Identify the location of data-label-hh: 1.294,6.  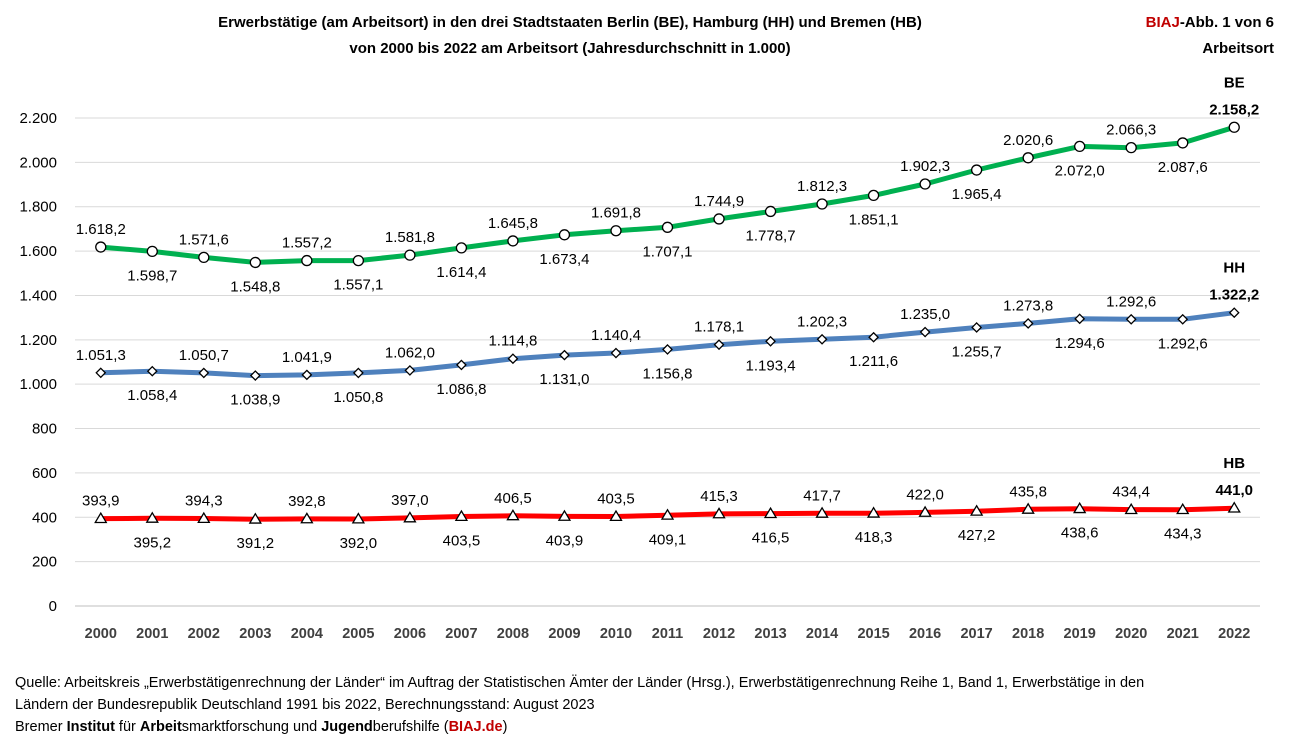
(1080, 343).